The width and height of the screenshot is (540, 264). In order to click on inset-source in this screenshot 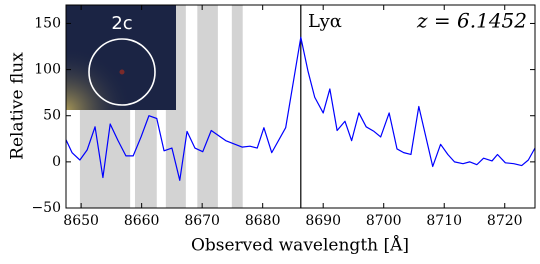, I will do `click(122, 72)`.